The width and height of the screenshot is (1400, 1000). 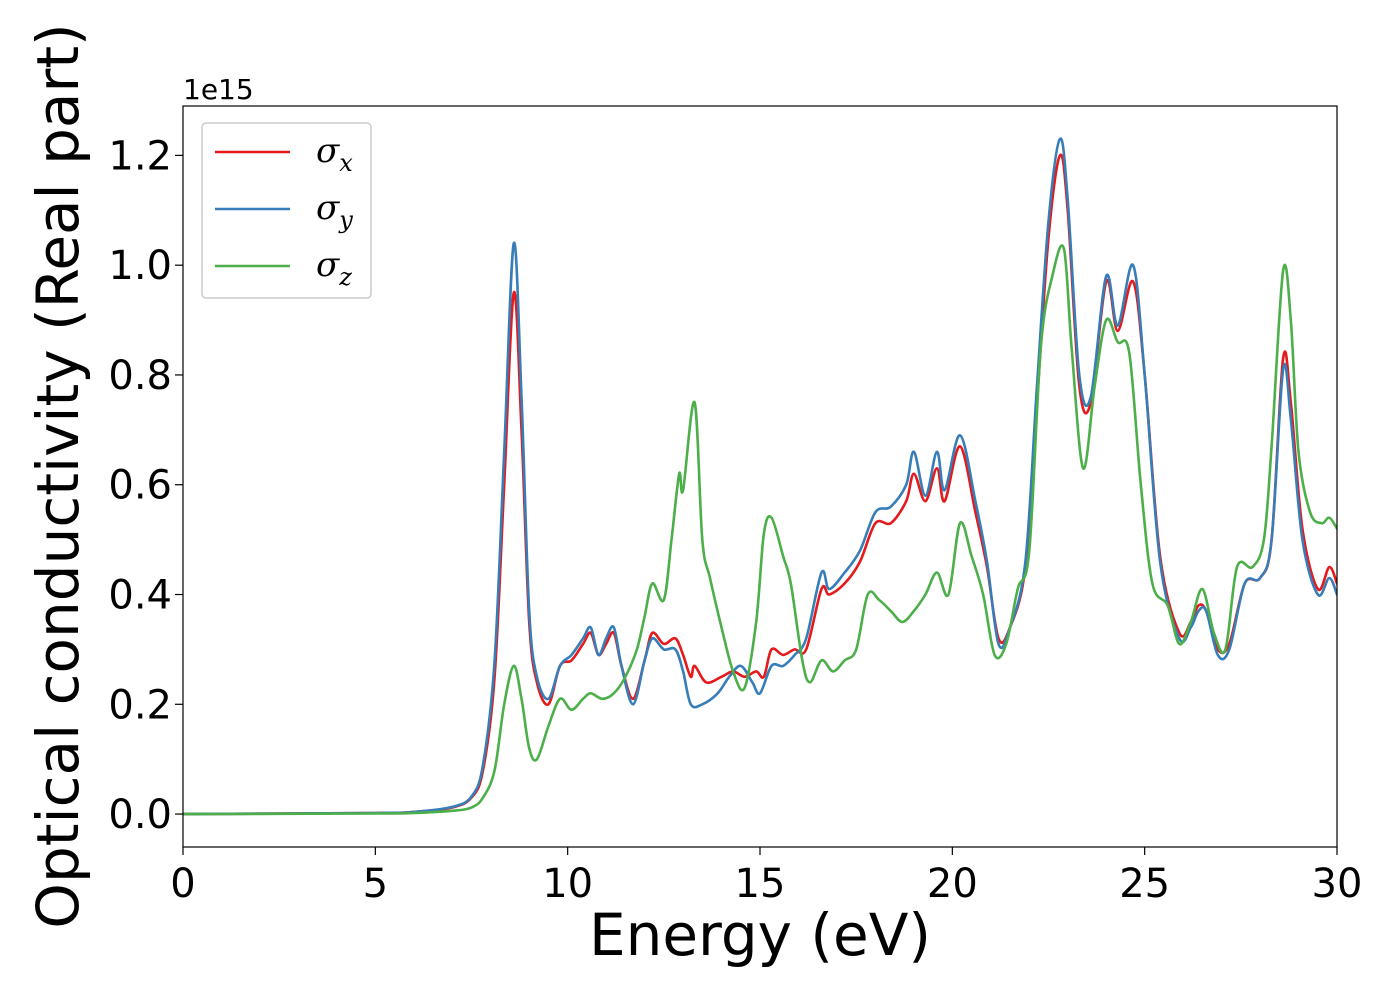 What do you see at coordinates (140, 815) in the screenshot?
I see `y-tick-label: 0.0` at bounding box center [140, 815].